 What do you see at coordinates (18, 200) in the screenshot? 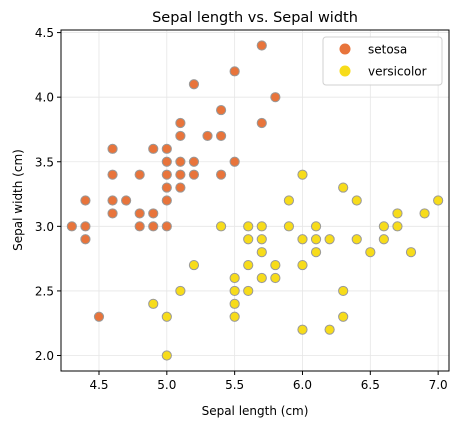
I see `y-axis-label: Sepal width (cm)` at bounding box center [18, 200].